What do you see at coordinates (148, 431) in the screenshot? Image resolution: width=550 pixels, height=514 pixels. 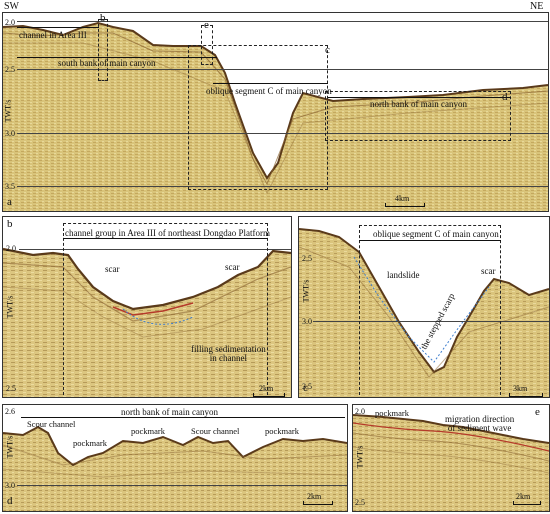 I see `panel-d-pockmark-2: pockmark` at bounding box center [148, 431].